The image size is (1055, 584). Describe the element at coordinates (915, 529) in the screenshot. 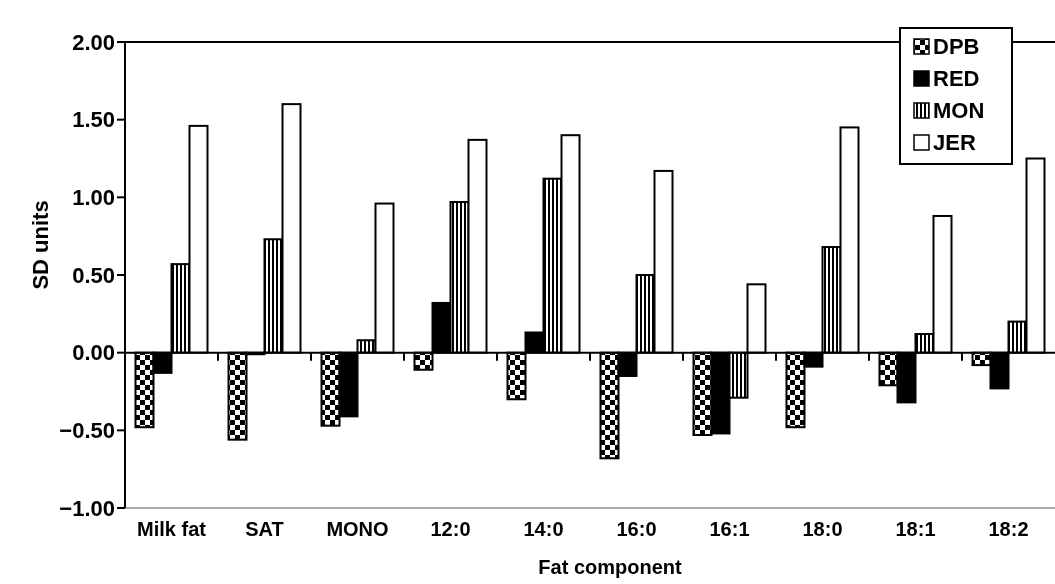

I see `x-tick-label: 18:1` at that location.